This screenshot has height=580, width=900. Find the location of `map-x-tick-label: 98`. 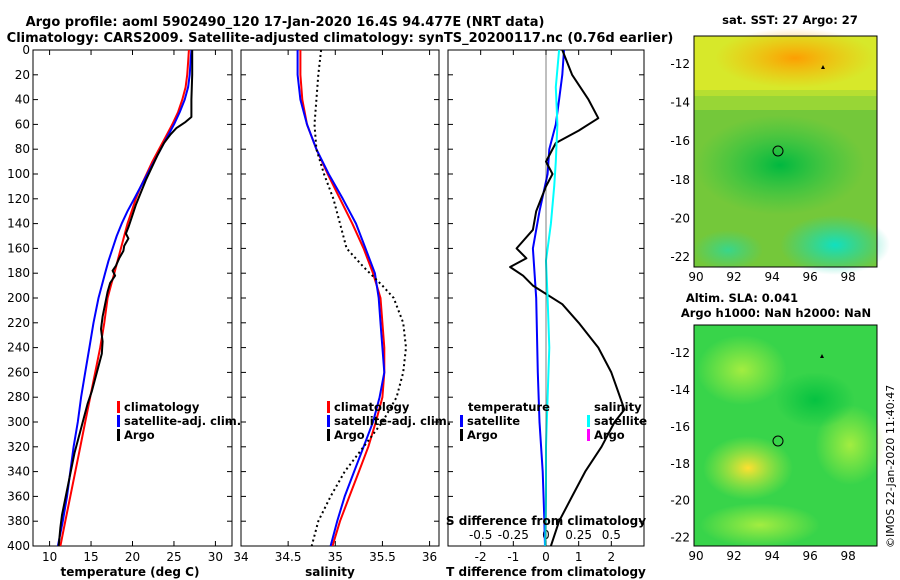

map-x-tick-label: 98 is located at coordinates (848, 556).